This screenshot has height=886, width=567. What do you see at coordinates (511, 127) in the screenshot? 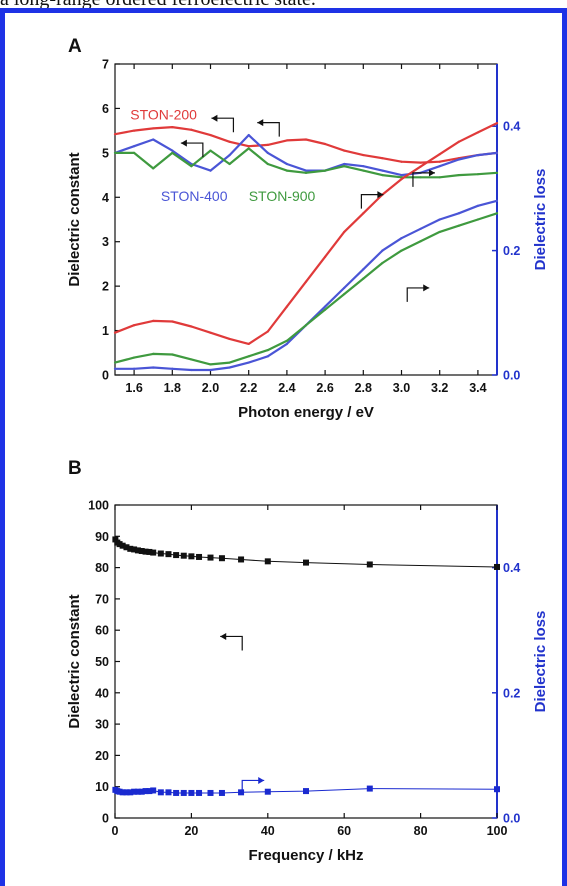
I see `y2-tick-label: 0.4` at bounding box center [511, 127].